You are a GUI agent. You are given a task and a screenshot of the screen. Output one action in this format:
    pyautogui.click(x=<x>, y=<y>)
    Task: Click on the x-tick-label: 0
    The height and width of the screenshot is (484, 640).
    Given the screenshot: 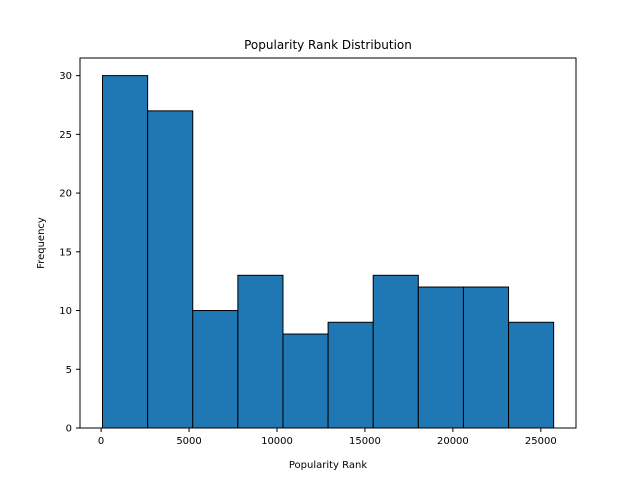 What is the action you would take?
    pyautogui.click(x=101, y=441)
    